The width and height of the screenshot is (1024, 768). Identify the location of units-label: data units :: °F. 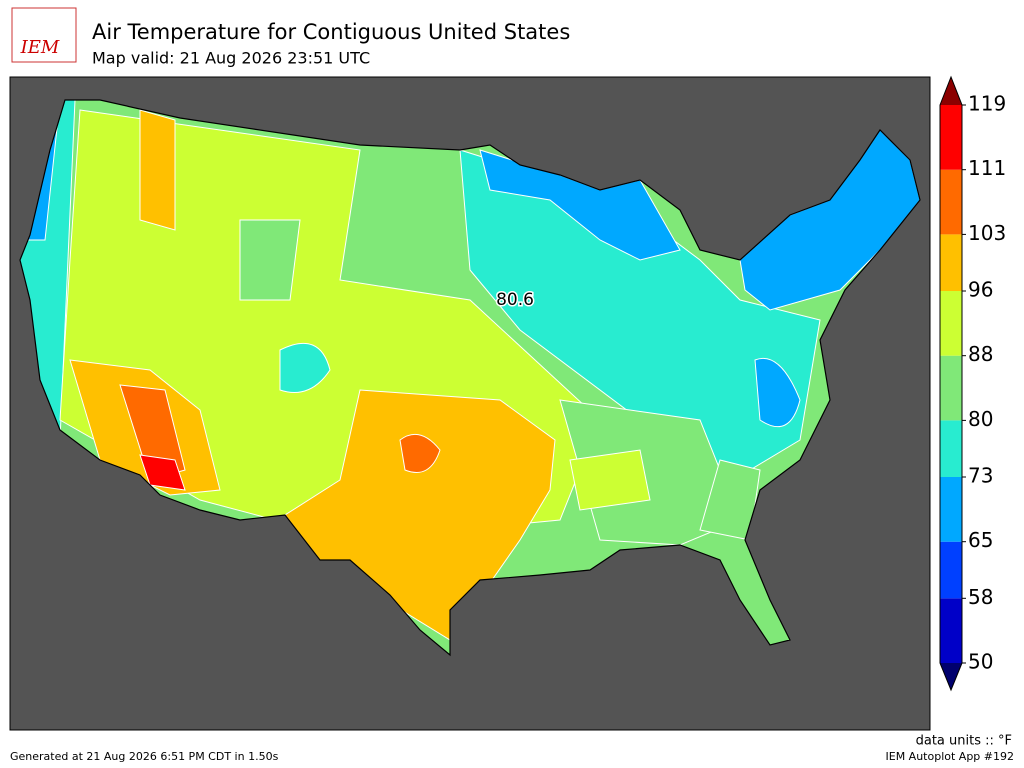
(964, 741).